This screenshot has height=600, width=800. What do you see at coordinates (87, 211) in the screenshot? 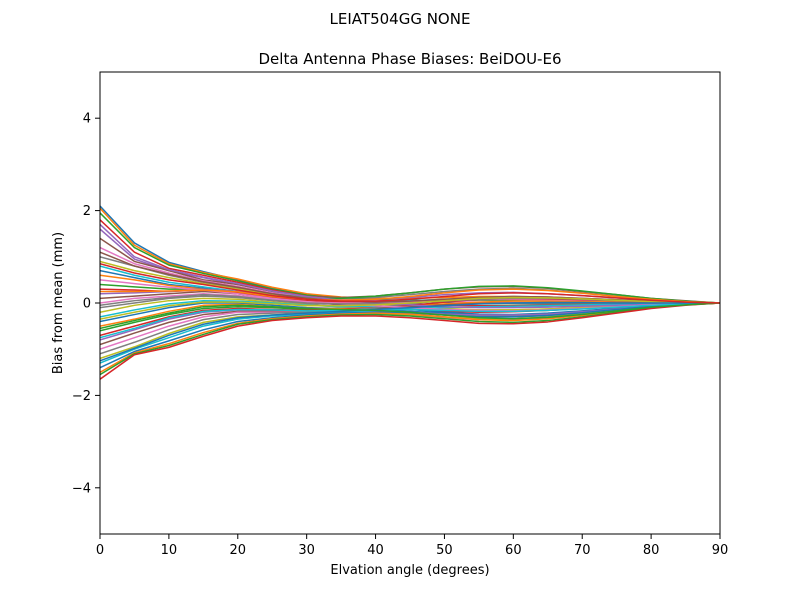
I see `y-tick-label: 2` at bounding box center [87, 211].